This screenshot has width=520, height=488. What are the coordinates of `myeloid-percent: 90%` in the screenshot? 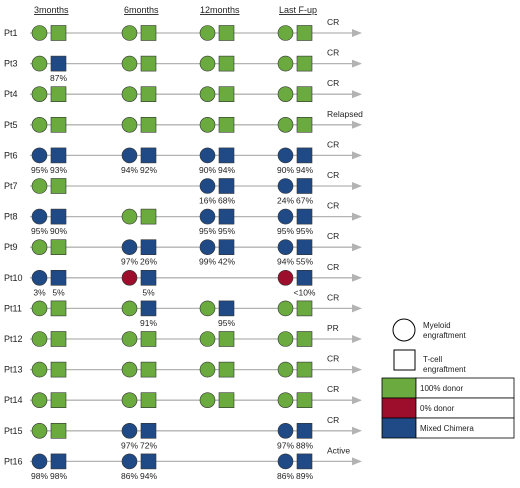 It's located at (285, 170).